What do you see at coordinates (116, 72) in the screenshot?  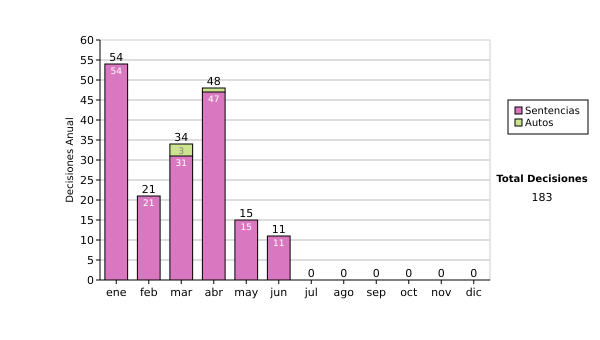 I see `data-label: 54` at bounding box center [116, 72].